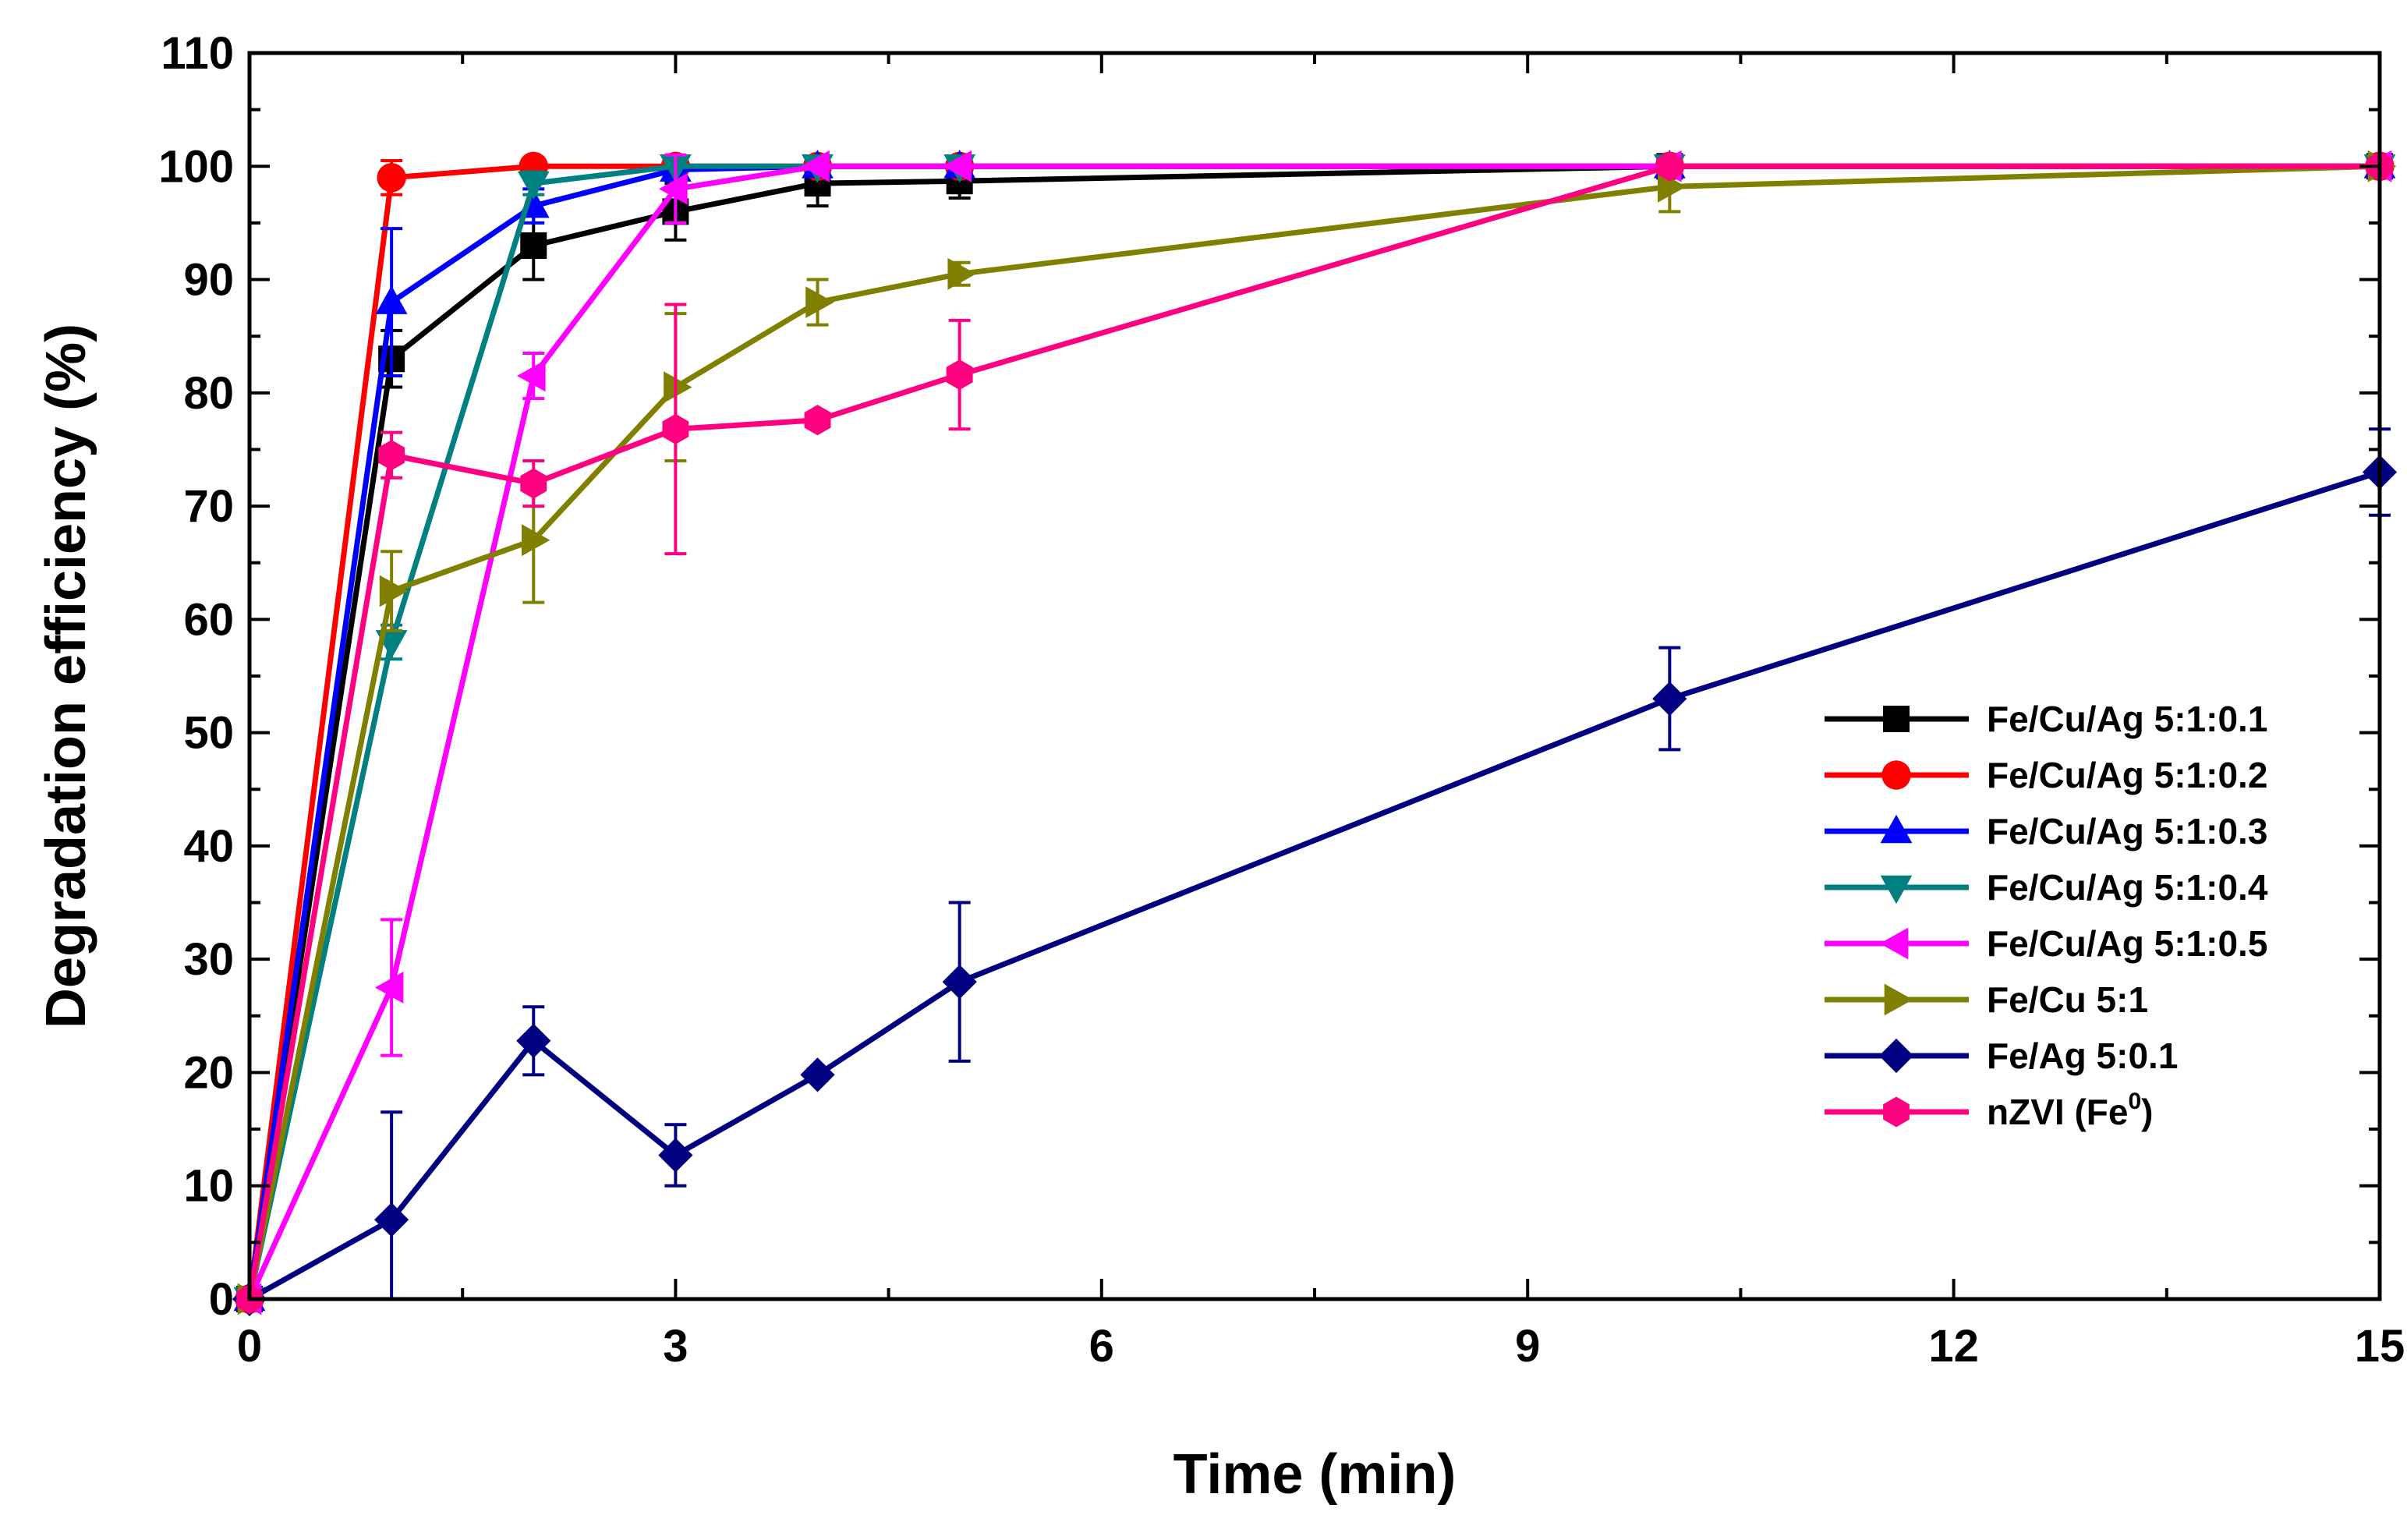 The width and height of the screenshot is (2407, 1540). I want to click on legend-item: Fe/Cu/Ag 5:1:0.3, so click(2046, 831).